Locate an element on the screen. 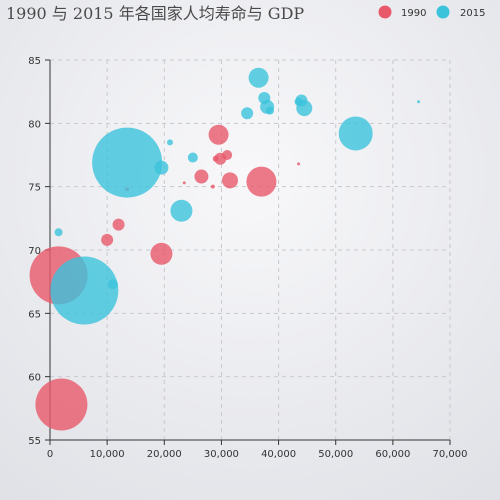 This screenshot has width=500, height=500. x-tick-label: 70,000 is located at coordinates (450, 454).